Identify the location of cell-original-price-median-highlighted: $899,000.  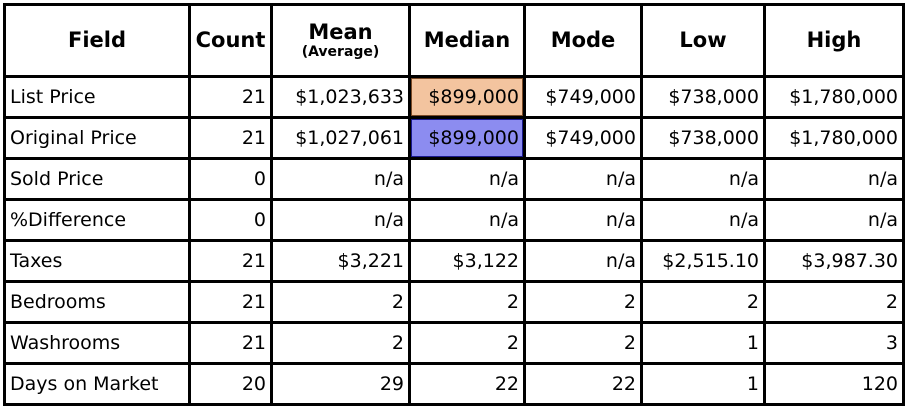
(467, 138).